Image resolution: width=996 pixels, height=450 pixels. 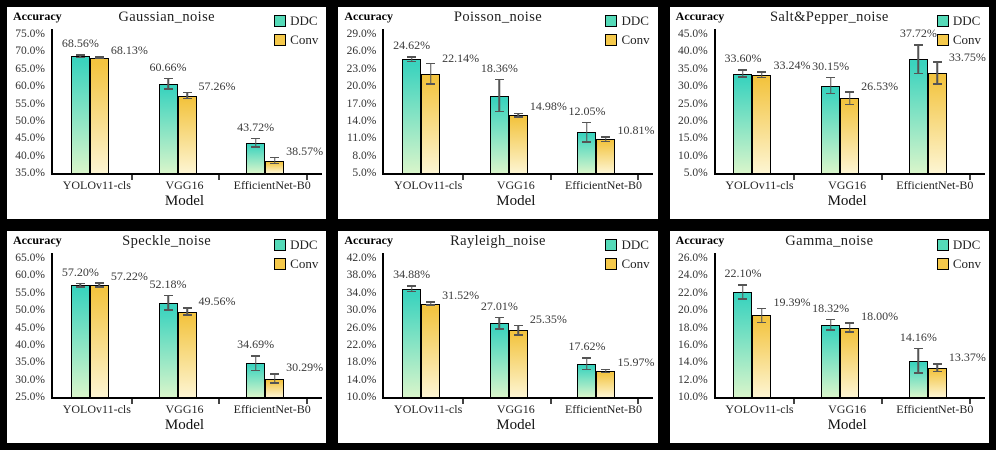 I want to click on error-bar-ddc-vgg16, so click(x=168, y=83).